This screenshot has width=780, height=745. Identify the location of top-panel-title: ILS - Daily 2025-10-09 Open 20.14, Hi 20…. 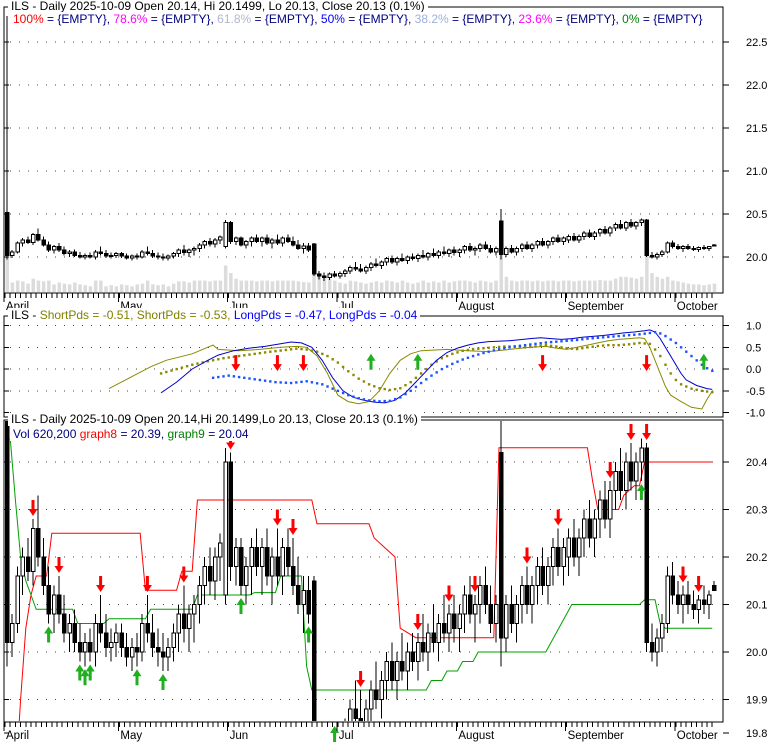
(218, 6).